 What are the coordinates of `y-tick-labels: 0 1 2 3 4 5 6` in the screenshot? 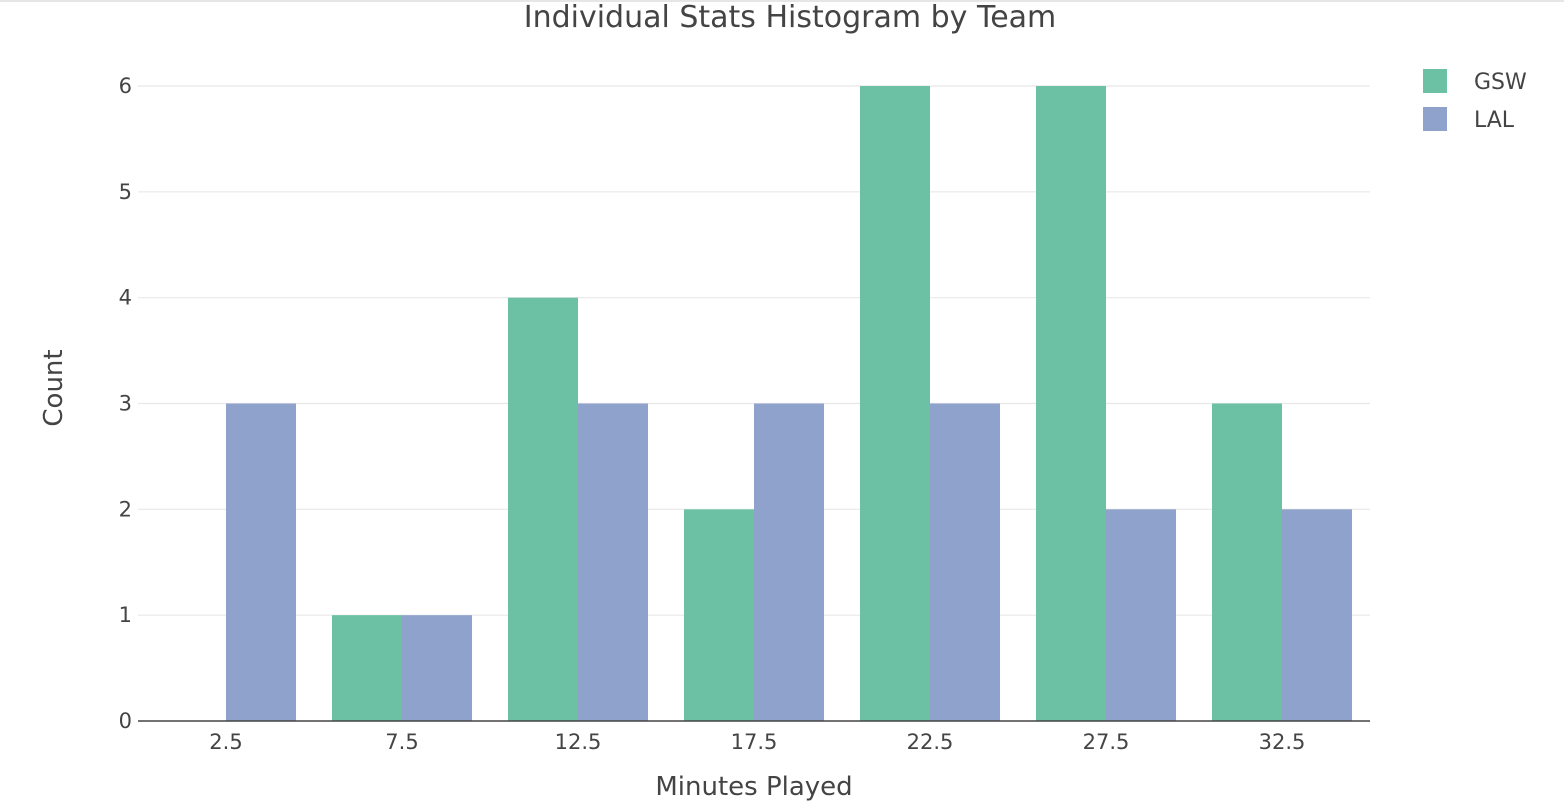 It's located at (125, 403).